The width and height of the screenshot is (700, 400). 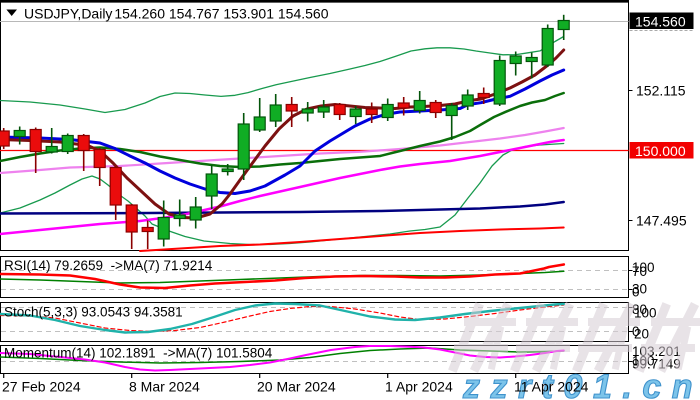 What do you see at coordinates (221, 13) in the screenshot?
I see `svg-text:154.260 154.767 153.901 154.56: 154.260 154.767 153.901 154.560` at bounding box center [221, 13].